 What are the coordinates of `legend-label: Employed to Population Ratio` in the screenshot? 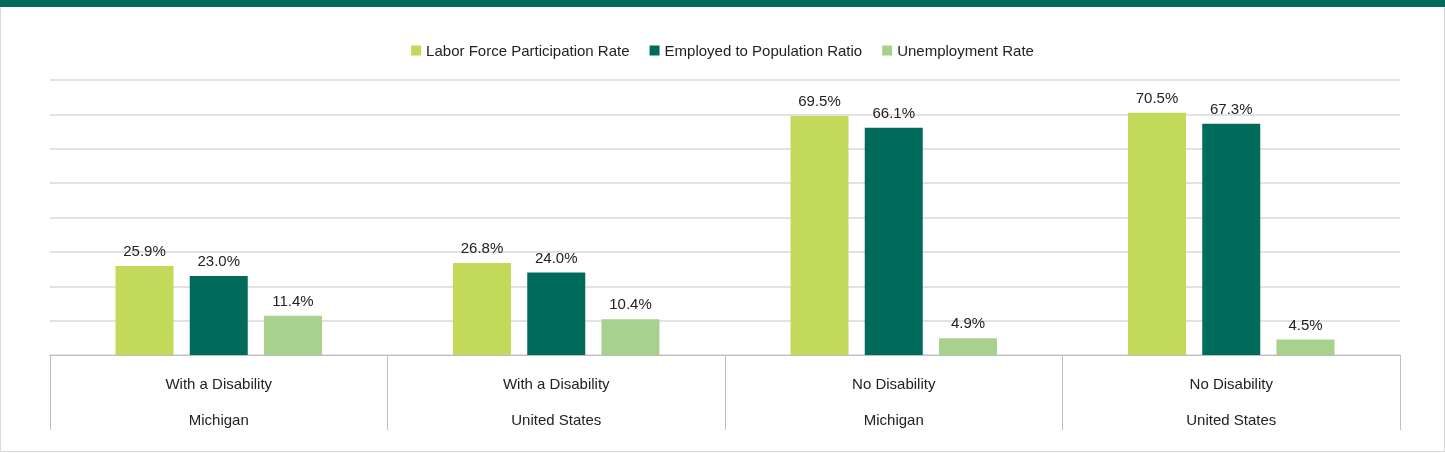 It's located at (763, 50).